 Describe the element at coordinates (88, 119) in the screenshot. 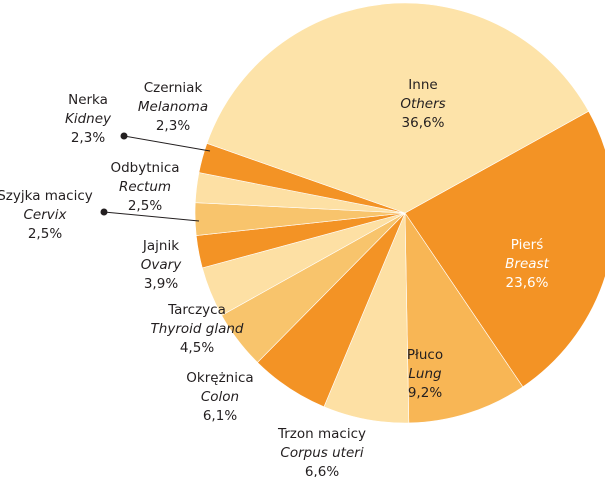

I see `slice-label-en: Kidney` at that location.